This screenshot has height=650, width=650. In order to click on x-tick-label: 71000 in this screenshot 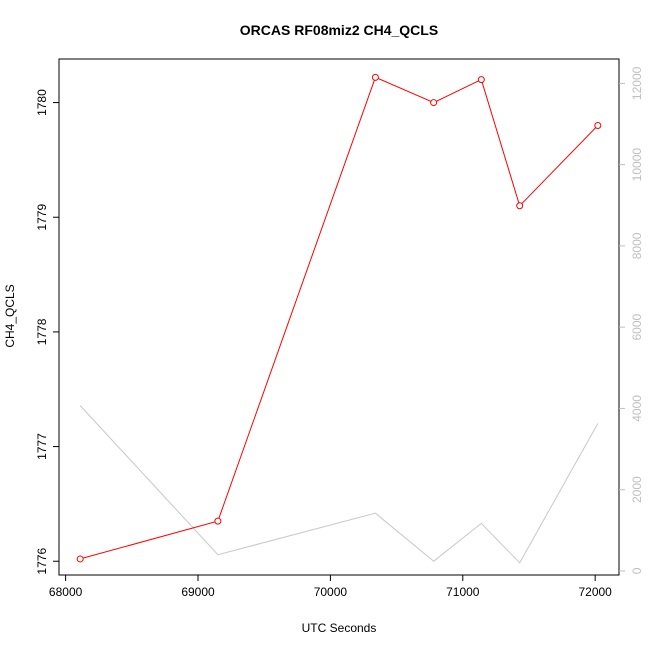, I will do `click(463, 592)`.